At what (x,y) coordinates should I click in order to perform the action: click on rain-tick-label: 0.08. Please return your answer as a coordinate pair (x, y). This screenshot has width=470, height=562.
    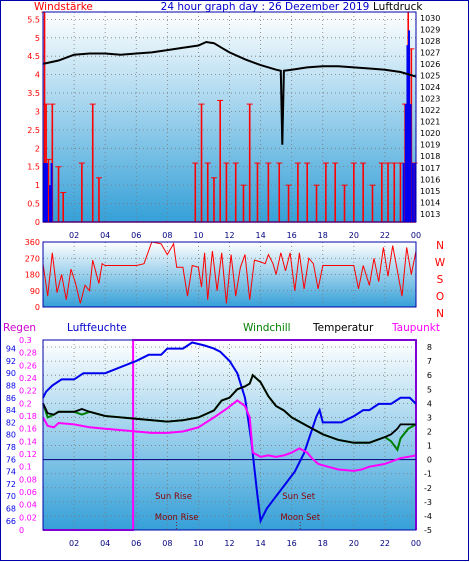
    Looking at the image, I should click on (28, 479).